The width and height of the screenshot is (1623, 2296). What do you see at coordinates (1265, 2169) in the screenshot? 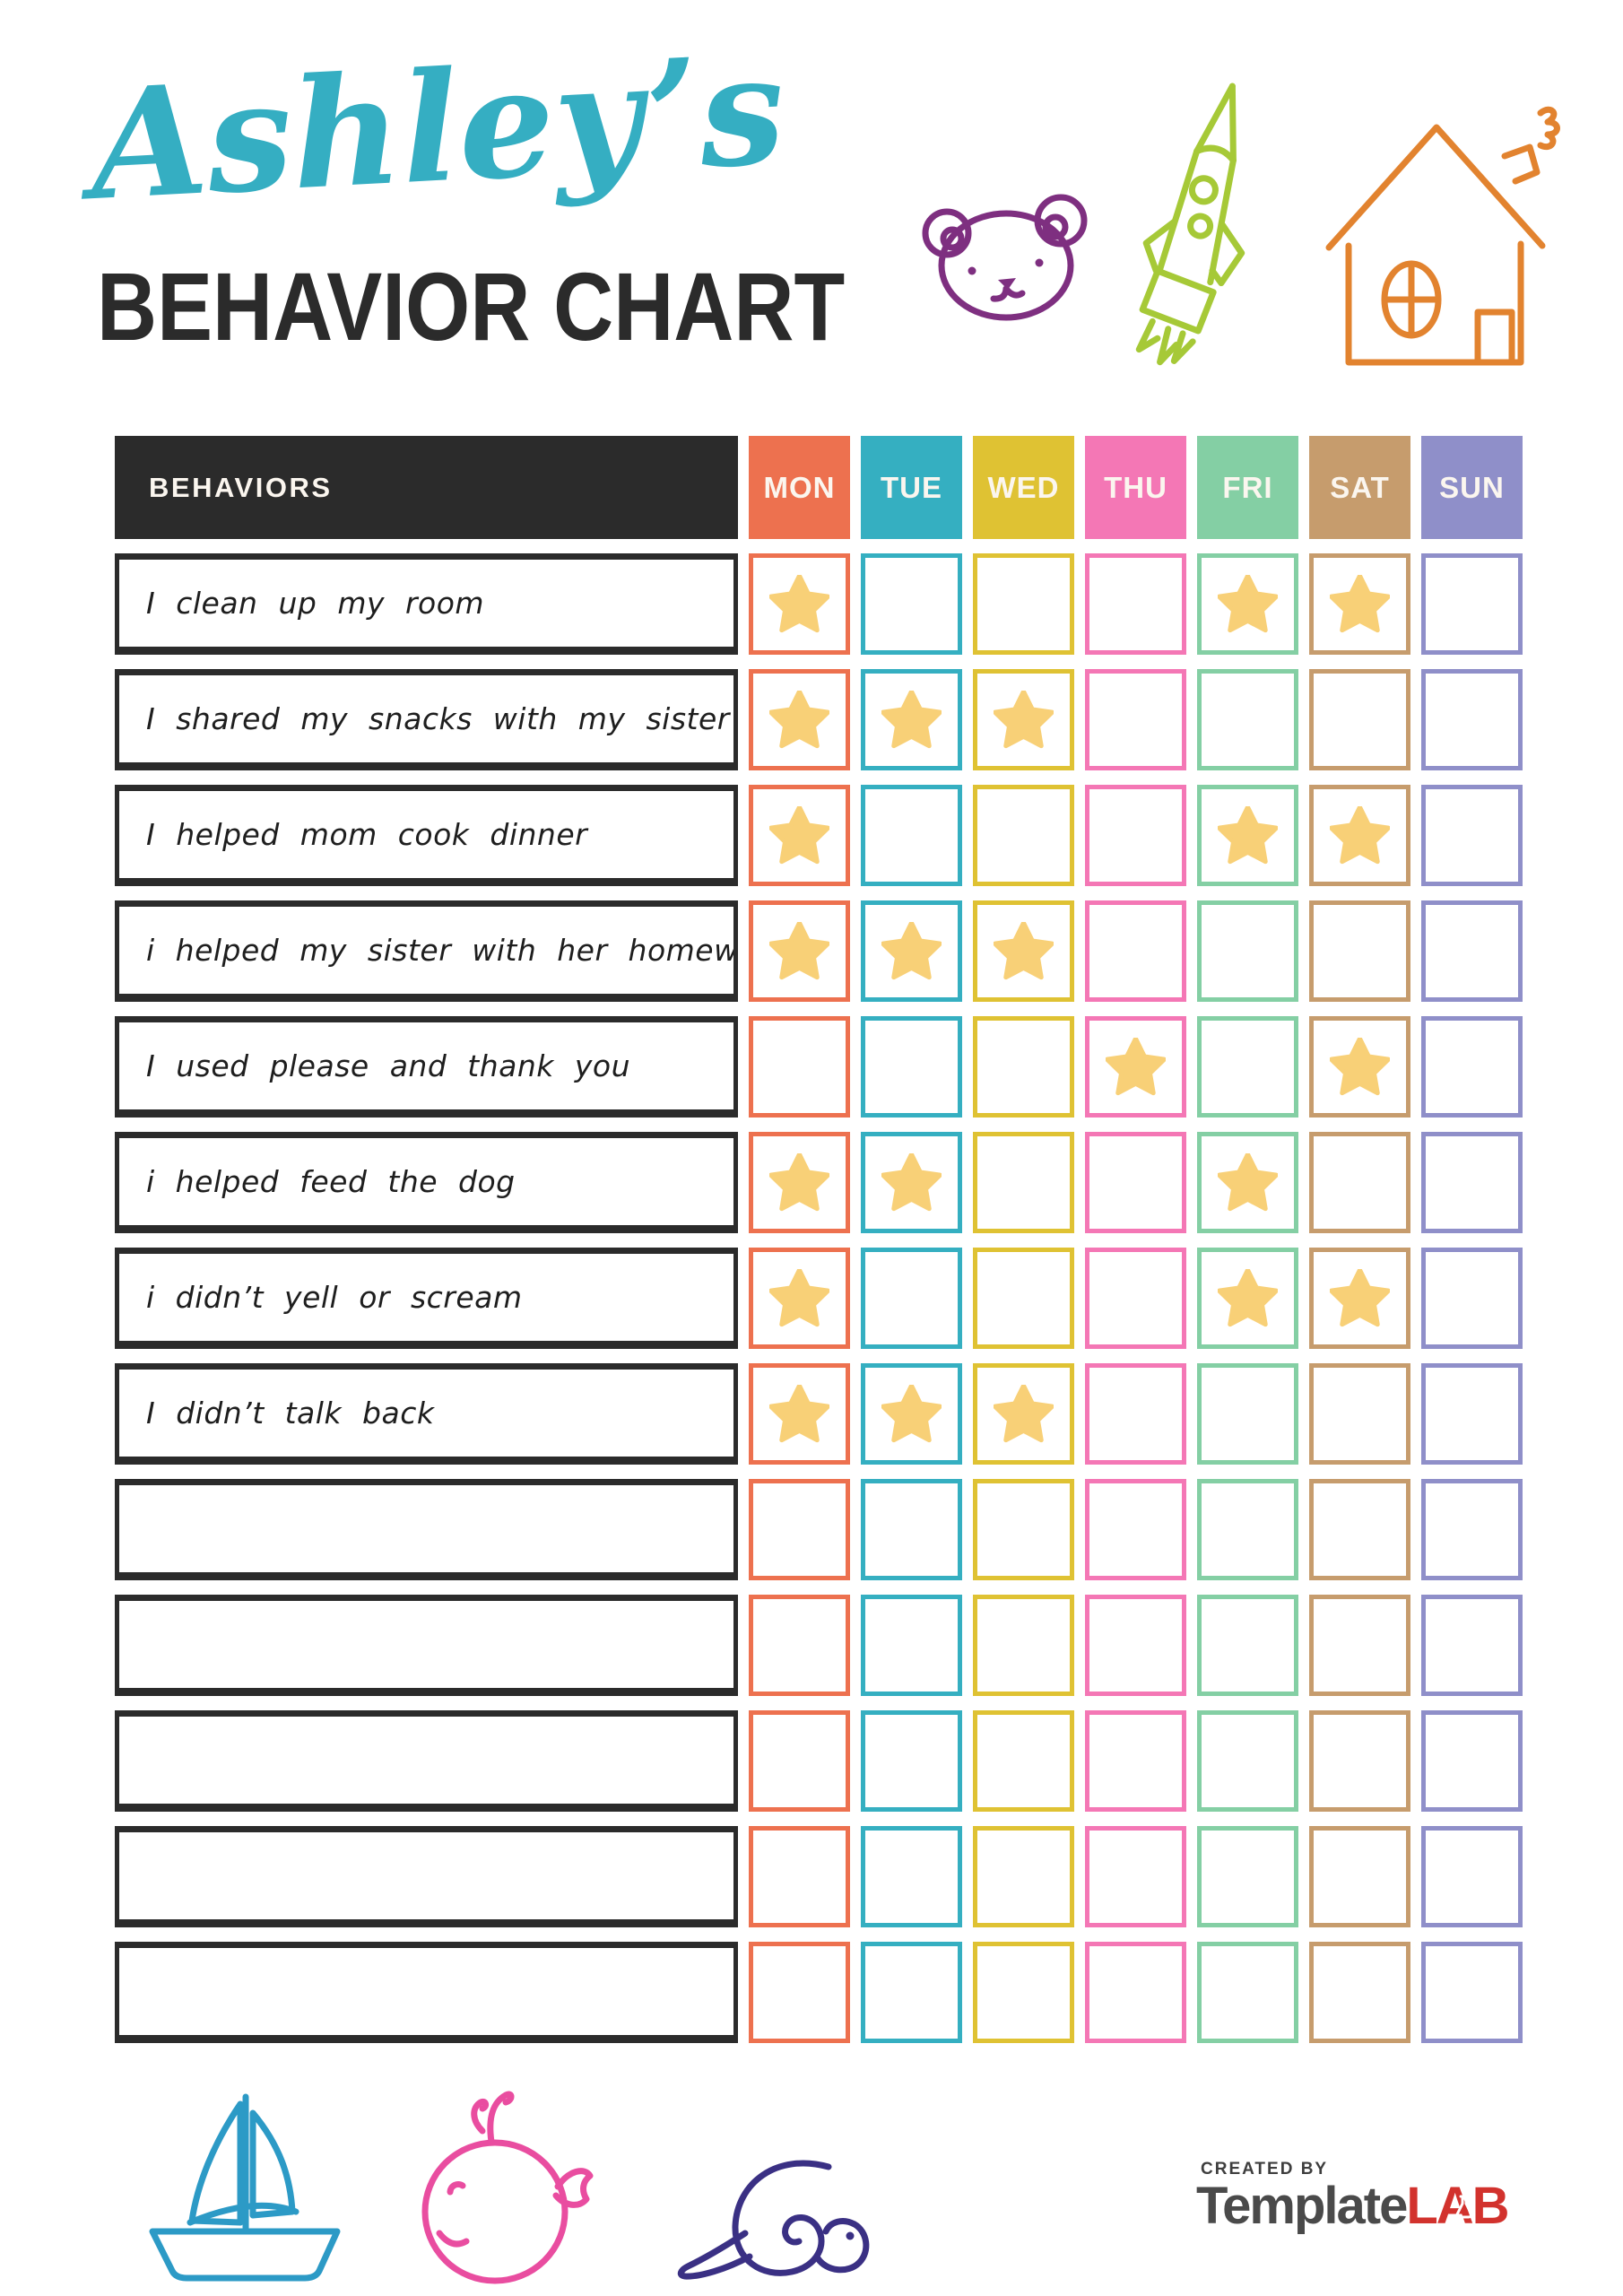
I see `created-by-label: CREATED BY` at bounding box center [1265, 2169].